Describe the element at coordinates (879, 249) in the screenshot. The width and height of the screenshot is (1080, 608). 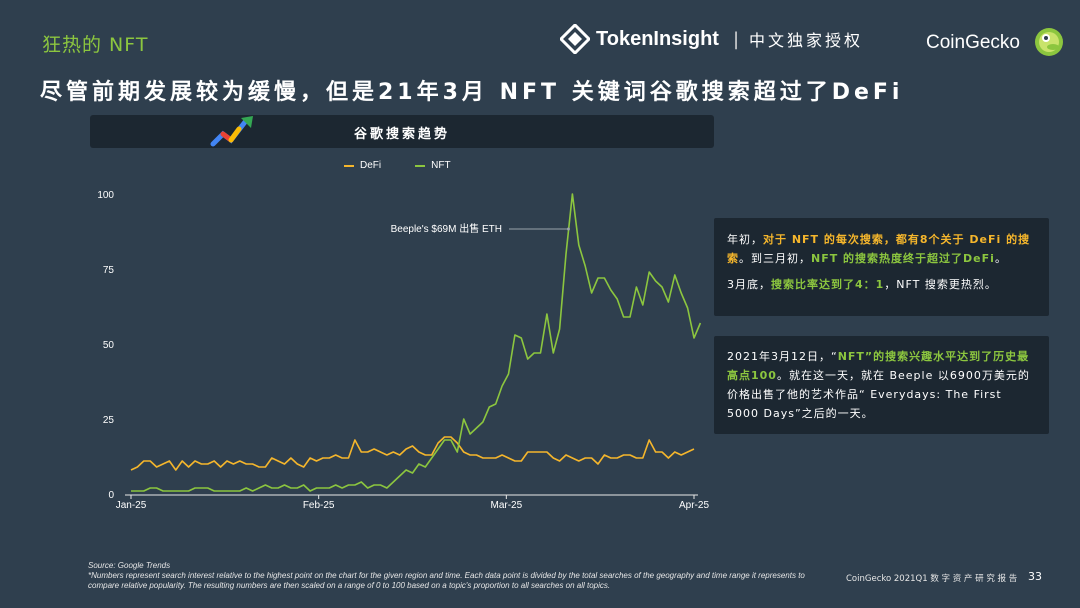
I see `callout-1-highlight-defi: 对于 NFT 的每次搜索，都有8个关于 DeFi 的搜索` at that location.